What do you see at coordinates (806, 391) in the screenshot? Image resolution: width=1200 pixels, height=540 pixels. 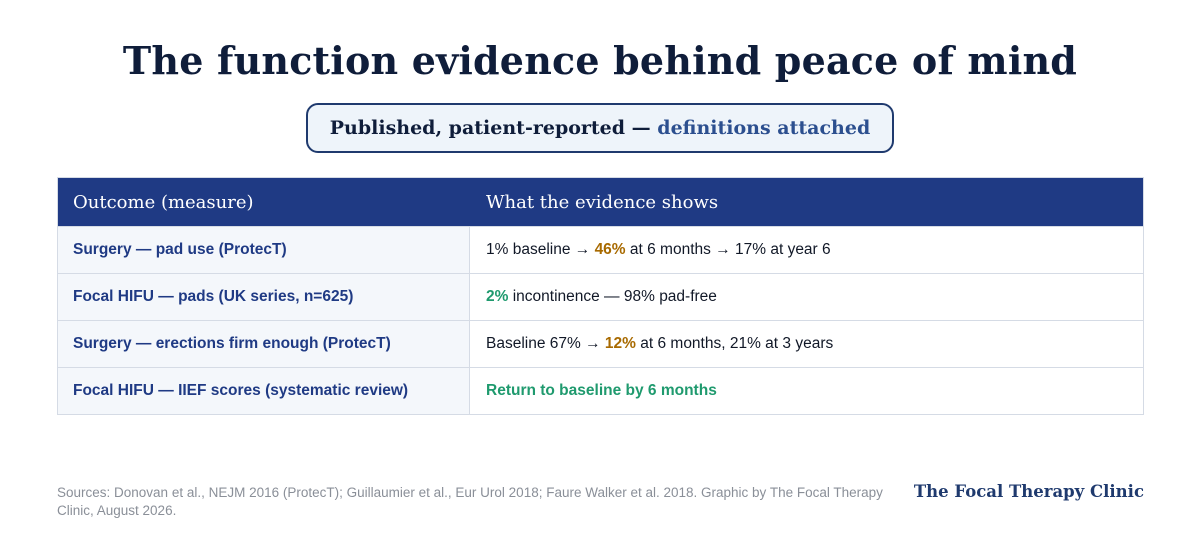 I see `evidence-cell: Return to baseline by 6 months` at bounding box center [806, 391].